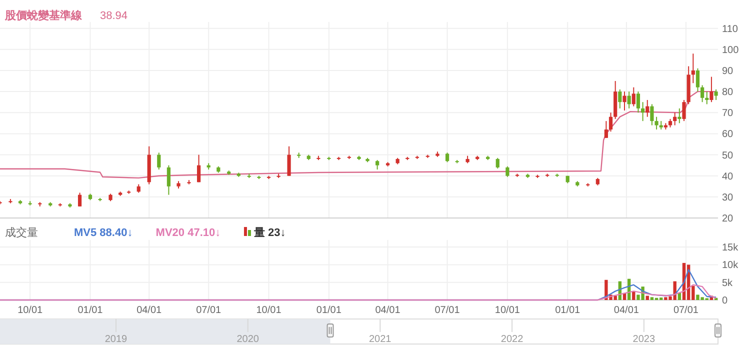 This screenshot has height=345, width=740. Describe the element at coordinates (731, 50) in the screenshot. I see `y-tick-label: 100` at that location.